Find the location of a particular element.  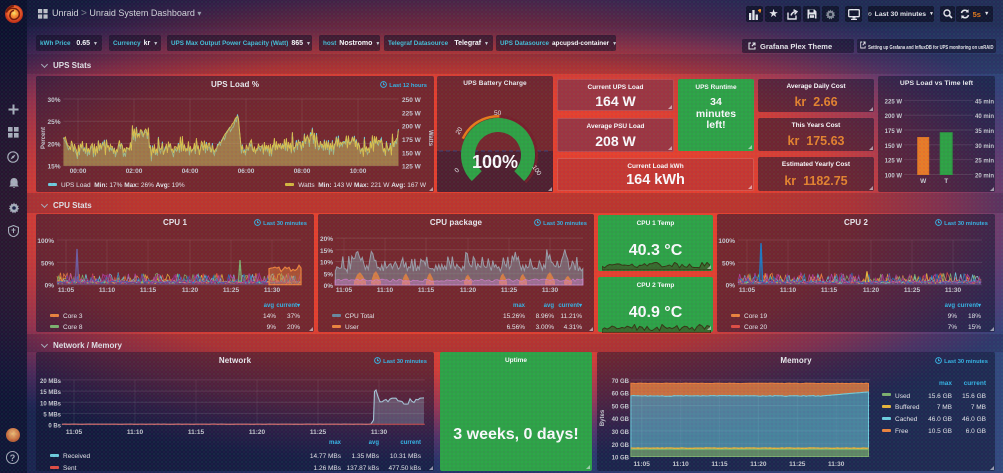

svg-text: 20 GB is located at coordinates (621, 446).